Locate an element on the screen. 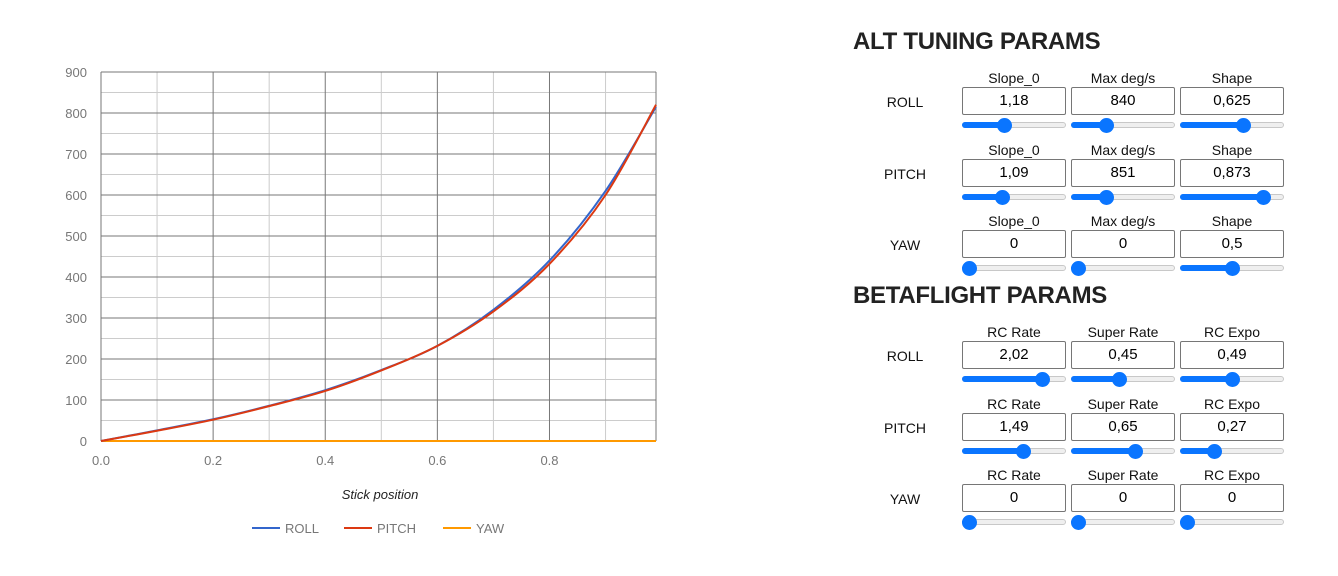 The height and width of the screenshot is (576, 1338). param-row-yaw: YAW Slope_0 0 Max deg/s 0 Shape 0,5 is located at coordinates (1083, 248).